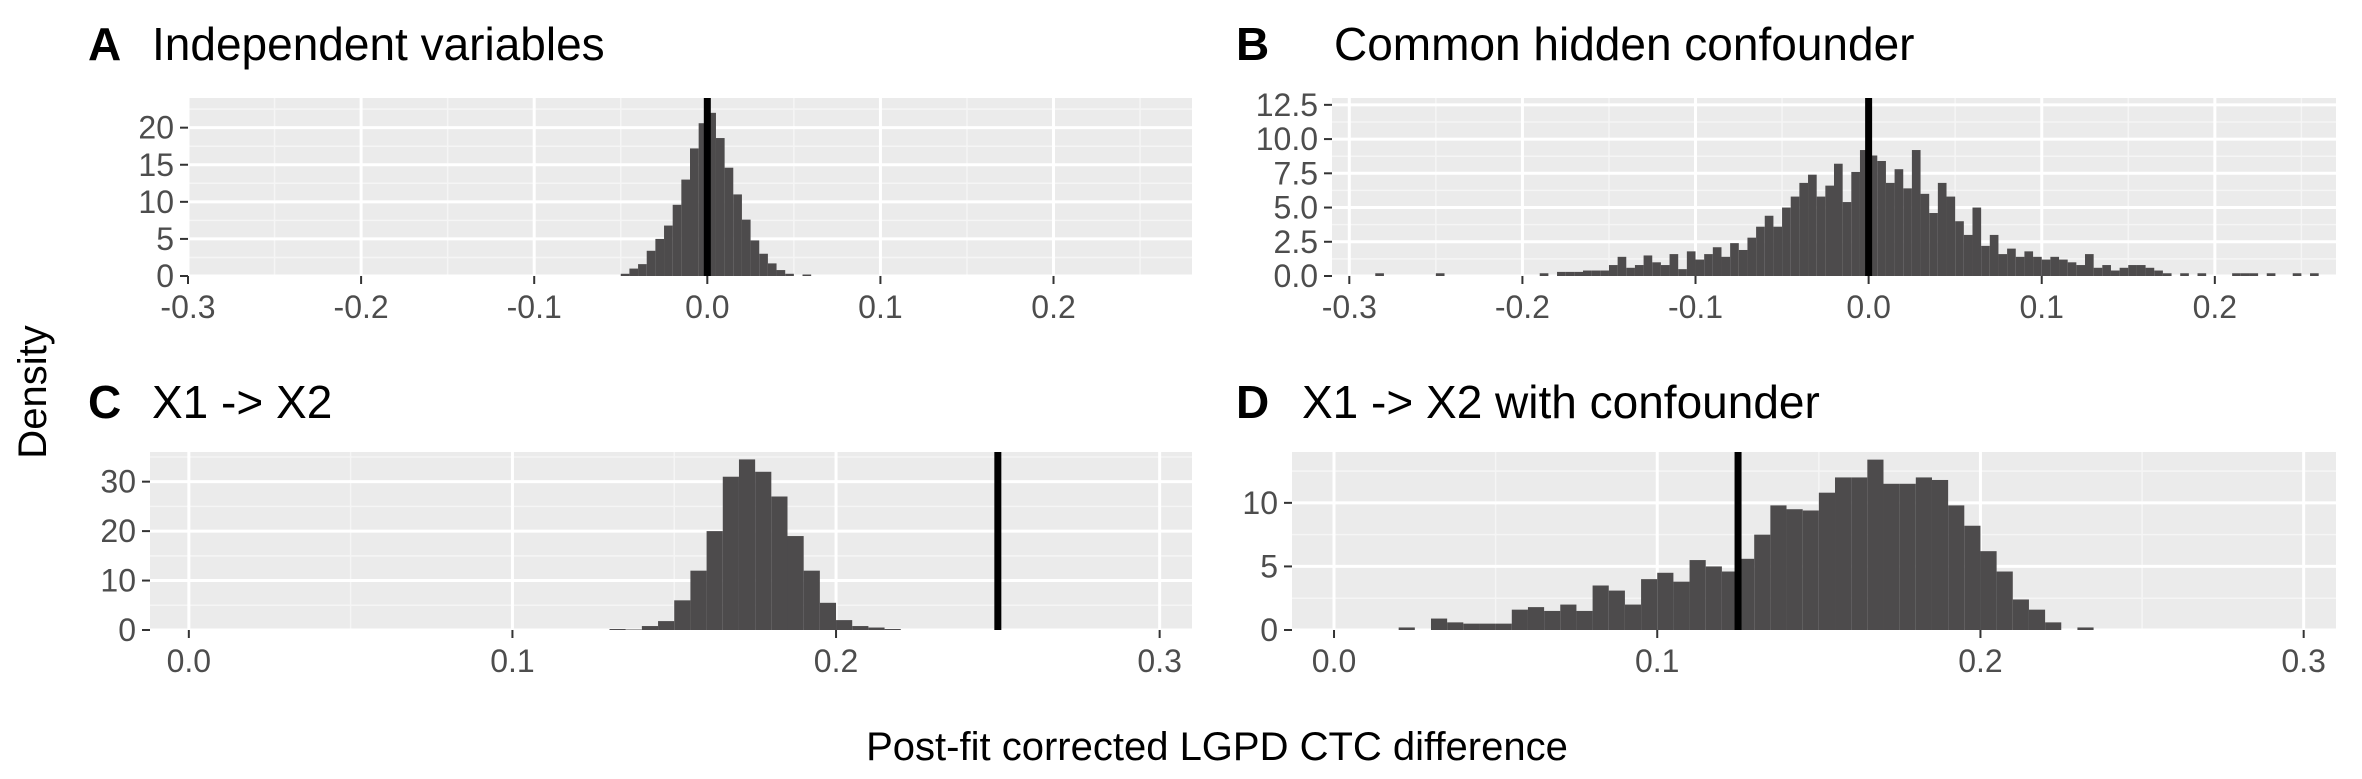 The height and width of the screenshot is (779, 2362). What do you see at coordinates (378, 44) in the screenshot?
I see `panel-title: Independent variables` at bounding box center [378, 44].